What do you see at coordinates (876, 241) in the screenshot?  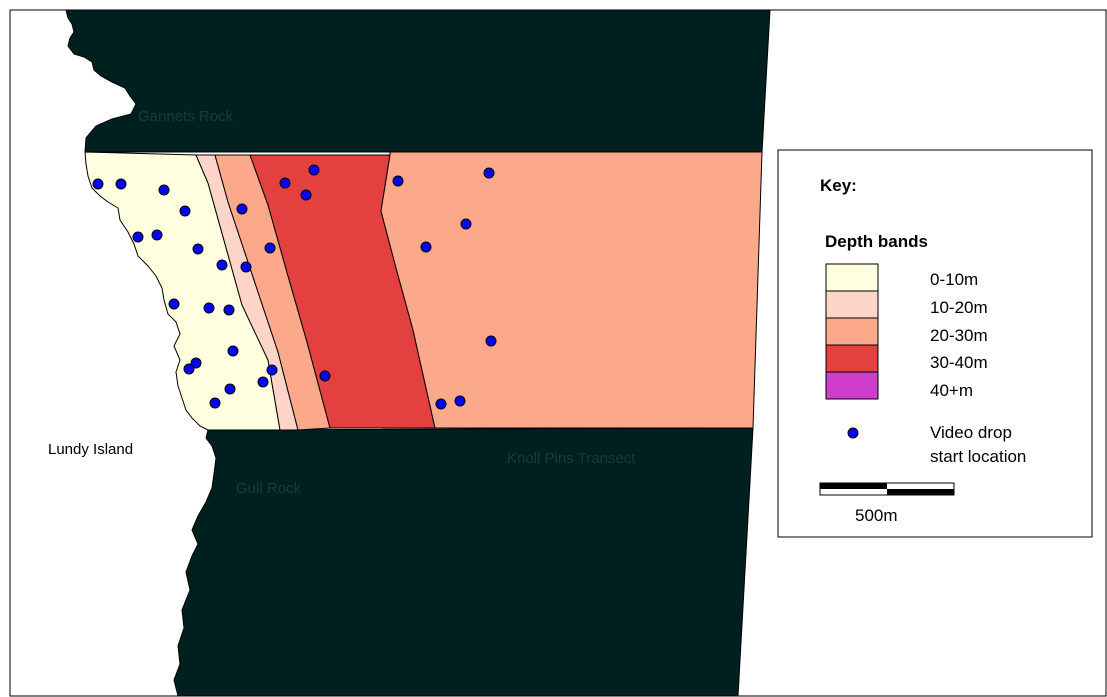 I see `depth-bands-title: Depth bands` at bounding box center [876, 241].